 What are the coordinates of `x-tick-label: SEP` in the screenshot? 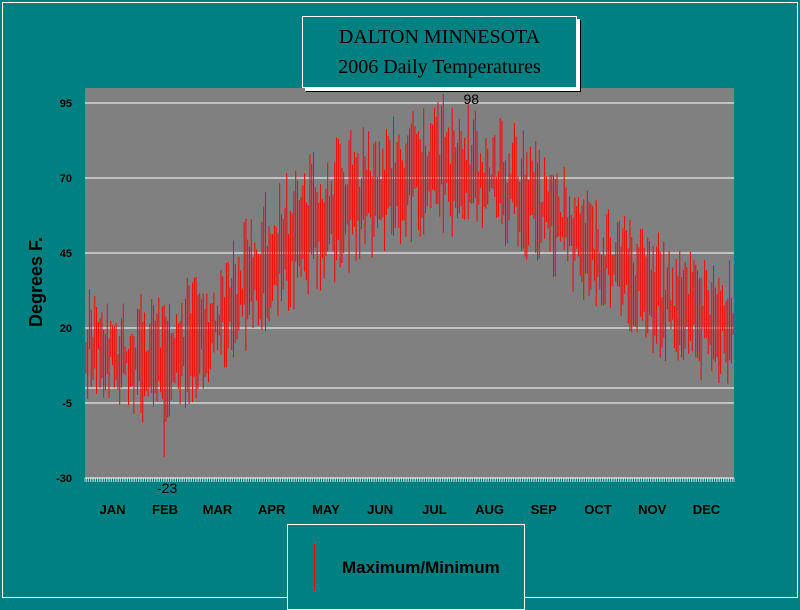 It's located at (544, 509).